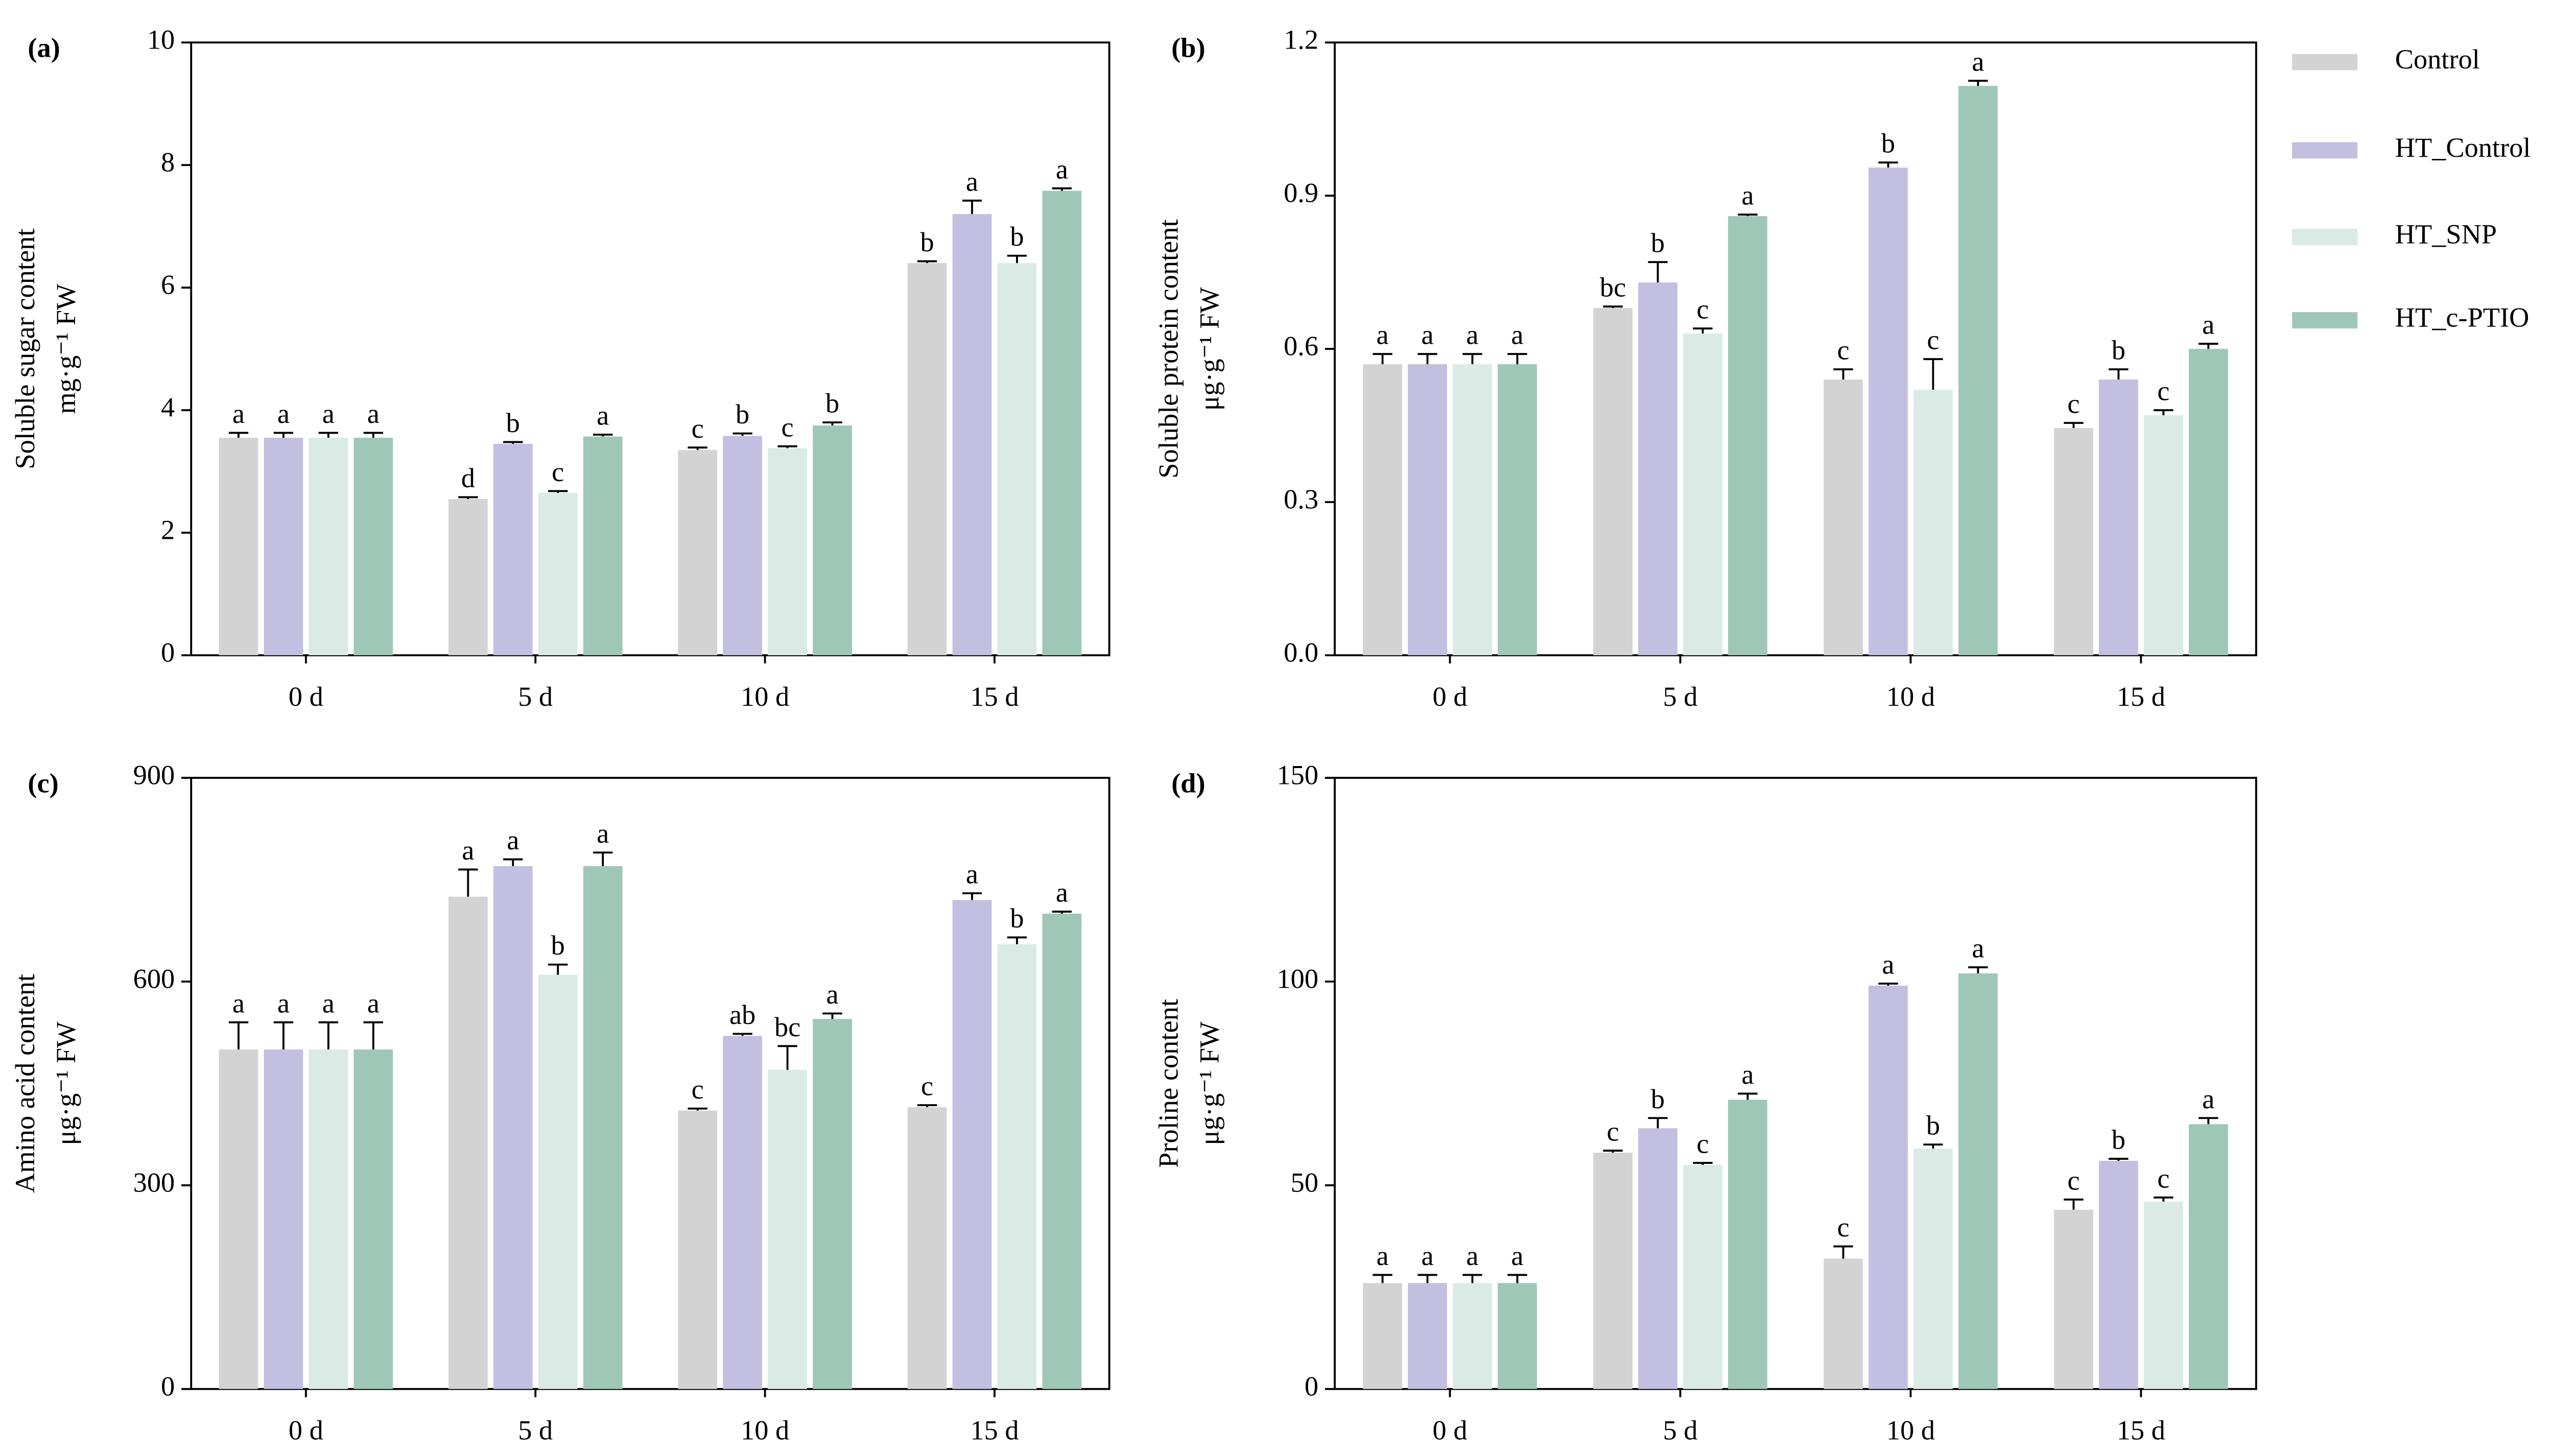  Describe the element at coordinates (1613, 287) in the screenshot. I see `significance-letter: bc` at that location.